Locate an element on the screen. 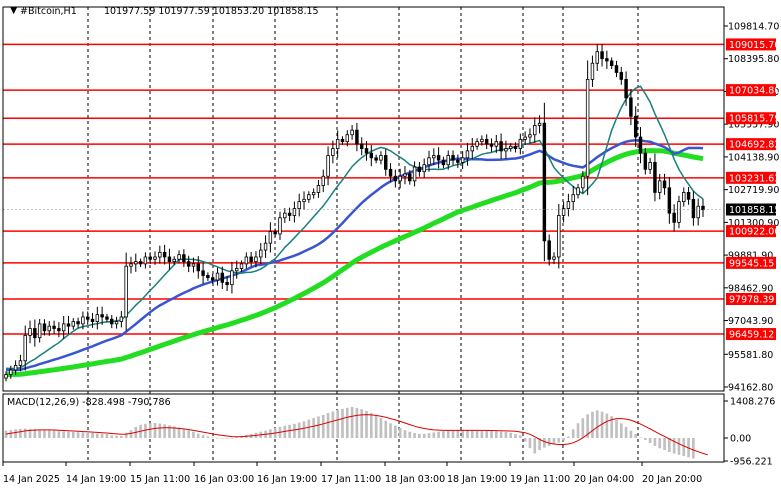  macd-tick-label: -956.221 is located at coordinates (751, 462).